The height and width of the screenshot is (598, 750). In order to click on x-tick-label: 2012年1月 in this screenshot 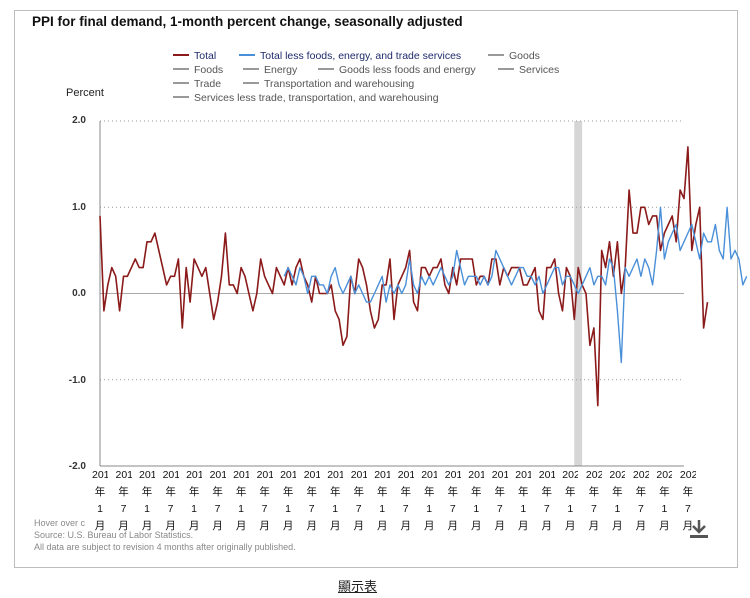, I will do `click(194, 500)`.